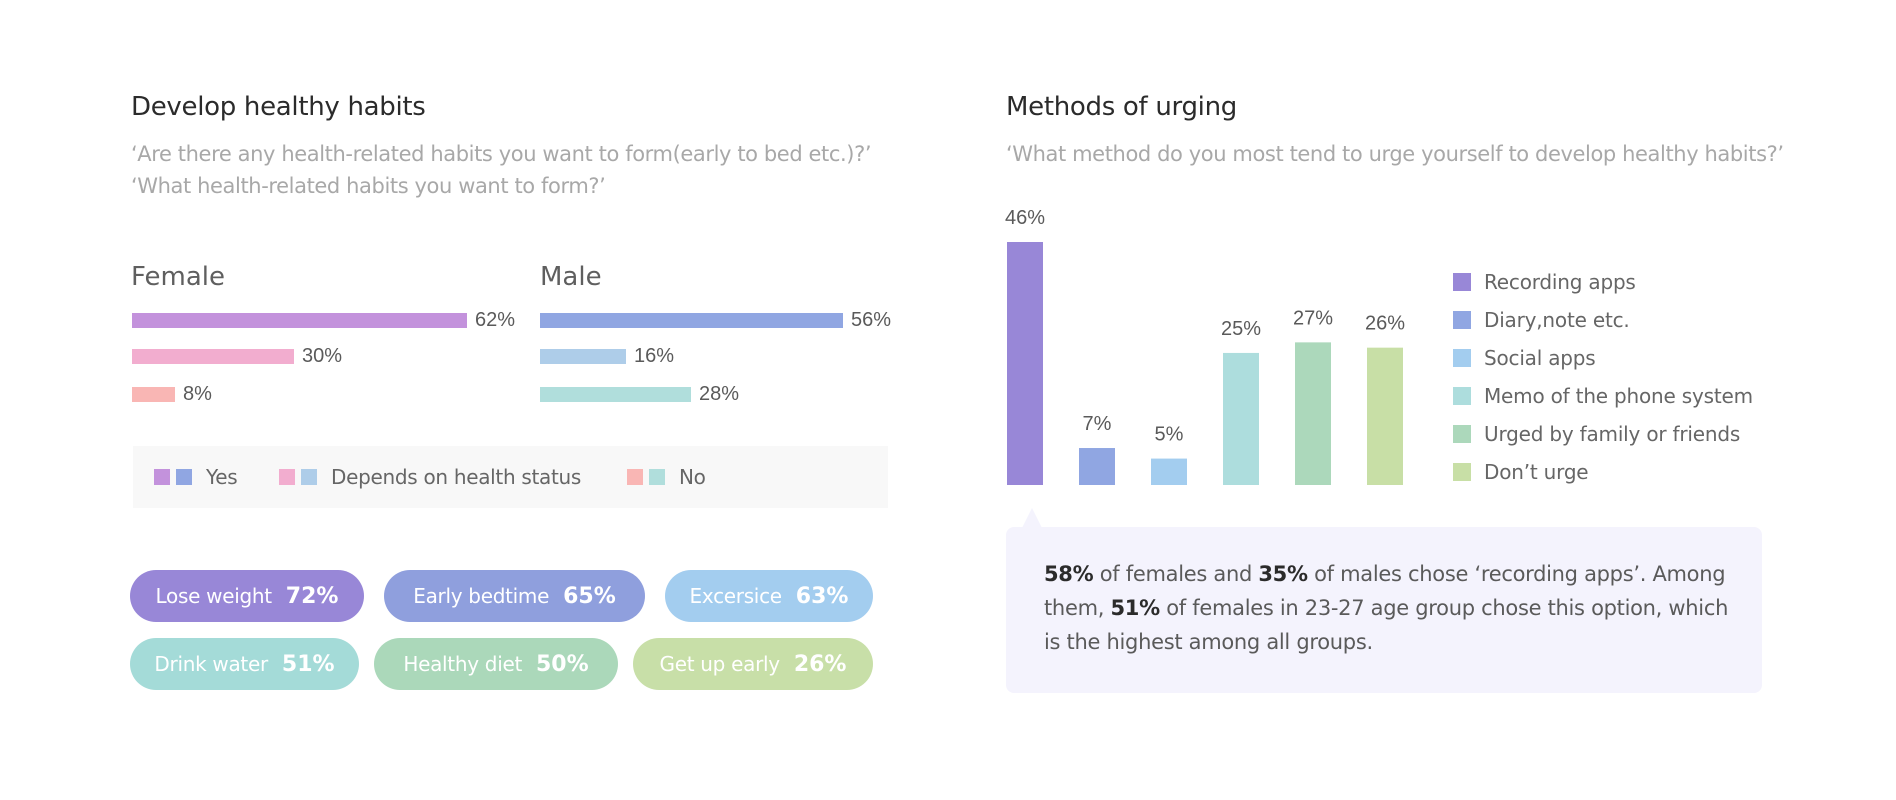 The image size is (1896, 800). What do you see at coordinates (1540, 358) in the screenshot?
I see `legend-label: Social apps` at bounding box center [1540, 358].